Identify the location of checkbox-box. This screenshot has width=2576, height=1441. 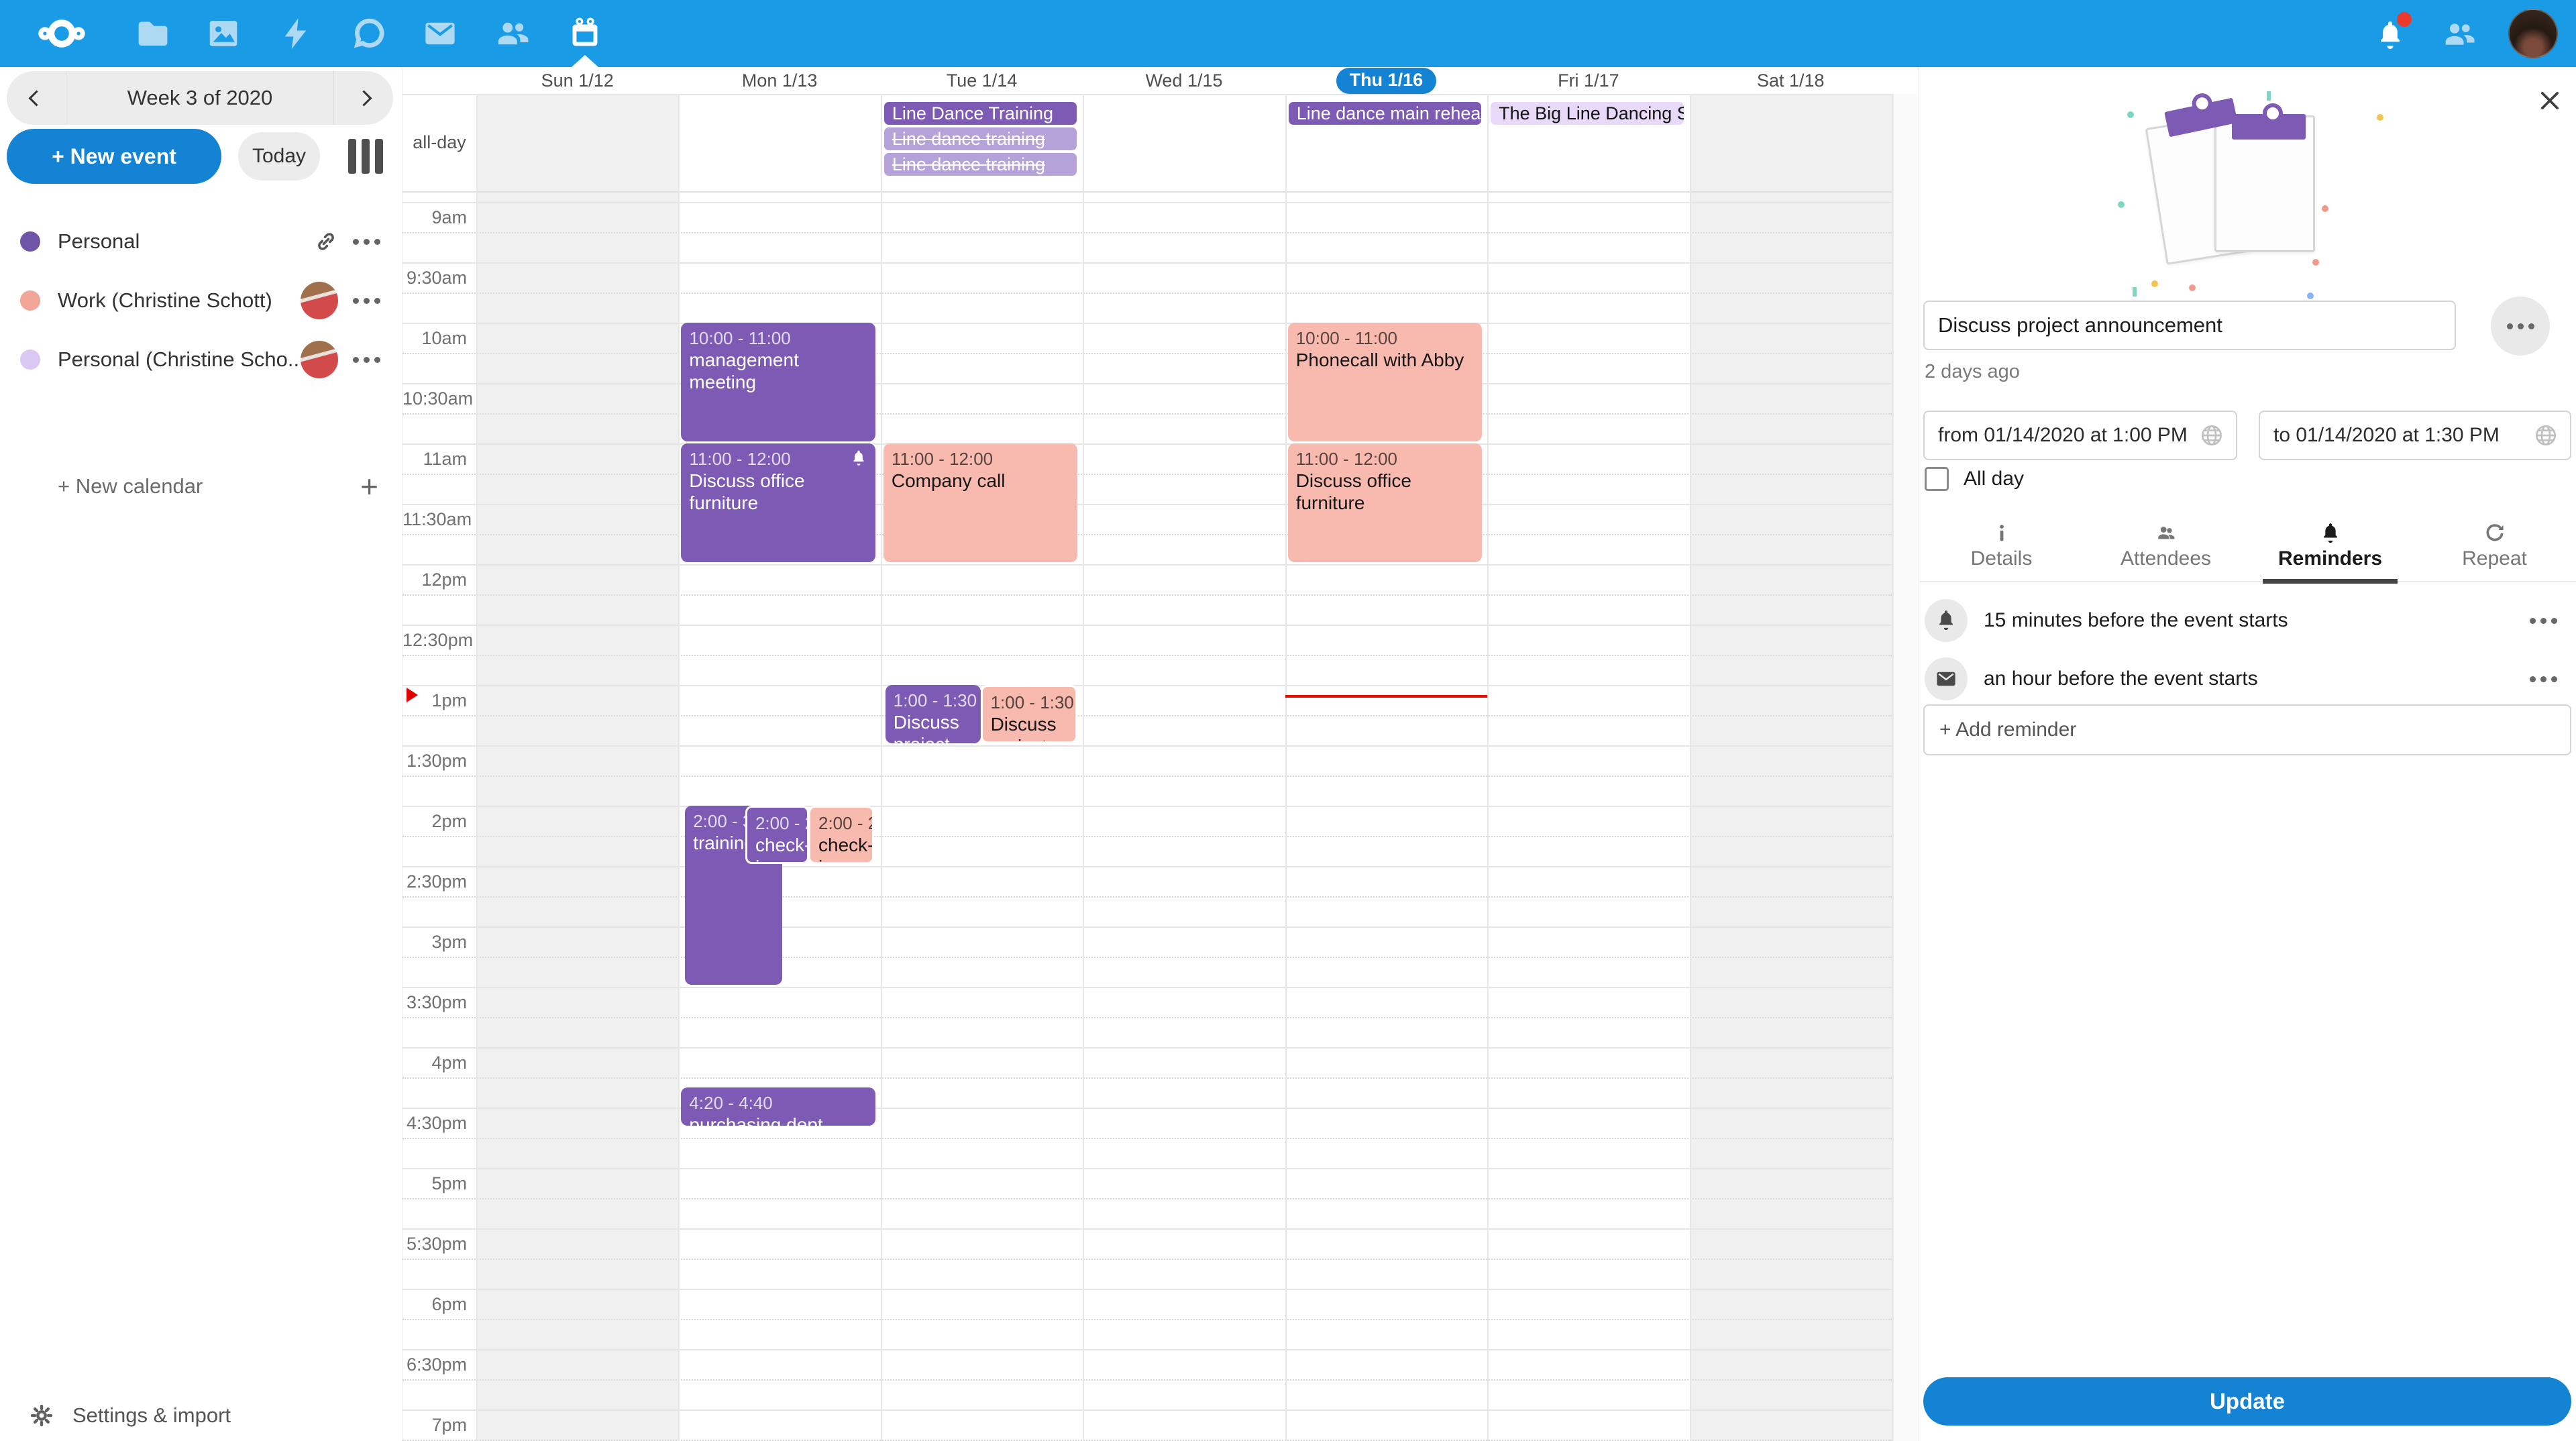
(1937, 479).